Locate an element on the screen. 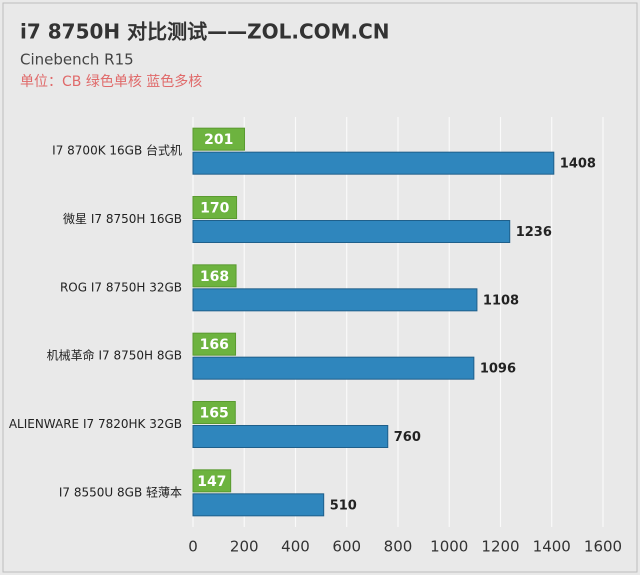  x-tick-label: 200 is located at coordinates (244, 547).